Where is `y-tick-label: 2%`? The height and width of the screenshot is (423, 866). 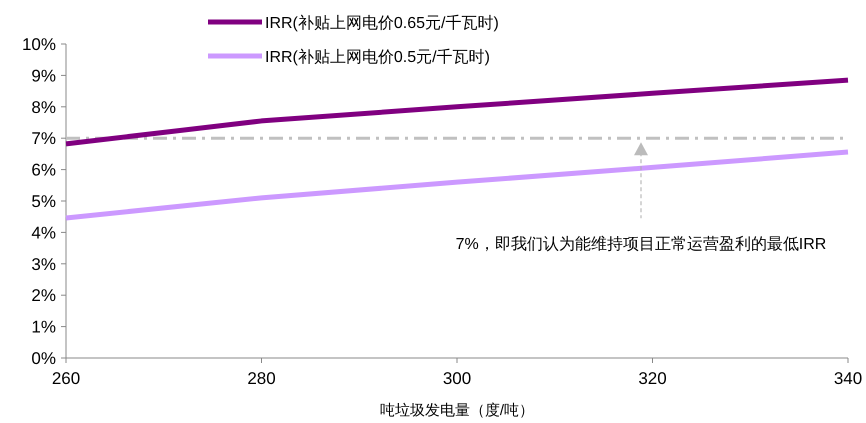
y-tick-label: 2% is located at coordinates (43, 296).